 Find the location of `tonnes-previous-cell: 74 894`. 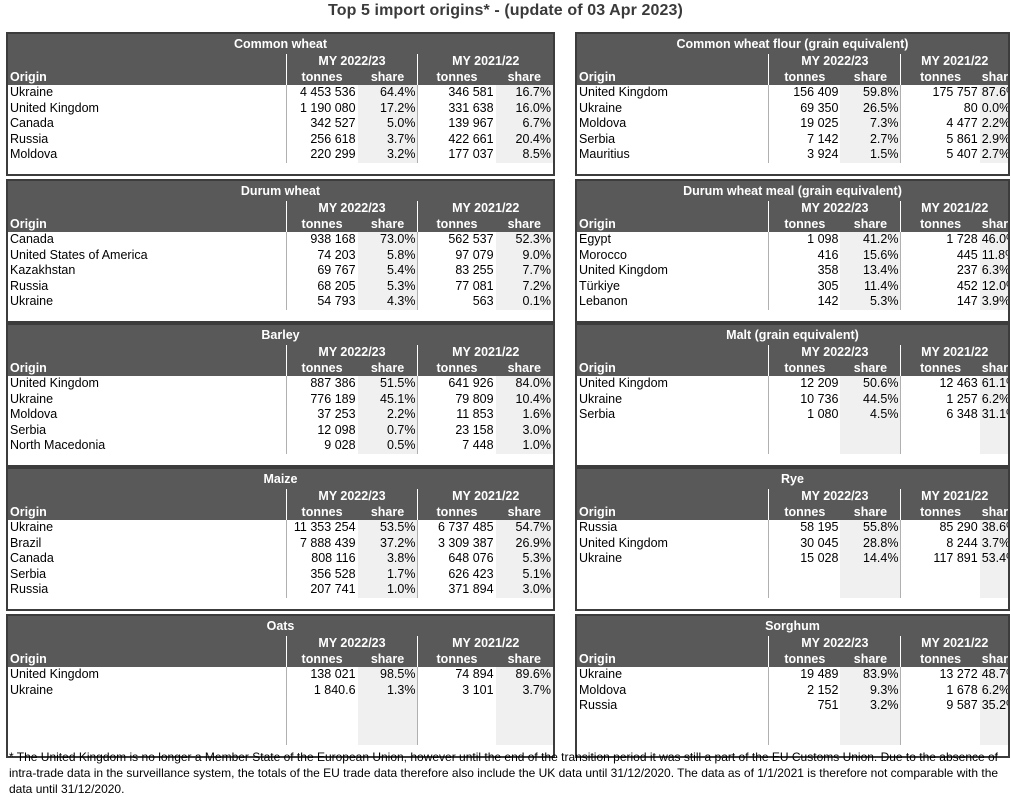

tonnes-previous-cell: 74 894 is located at coordinates (456, 675).